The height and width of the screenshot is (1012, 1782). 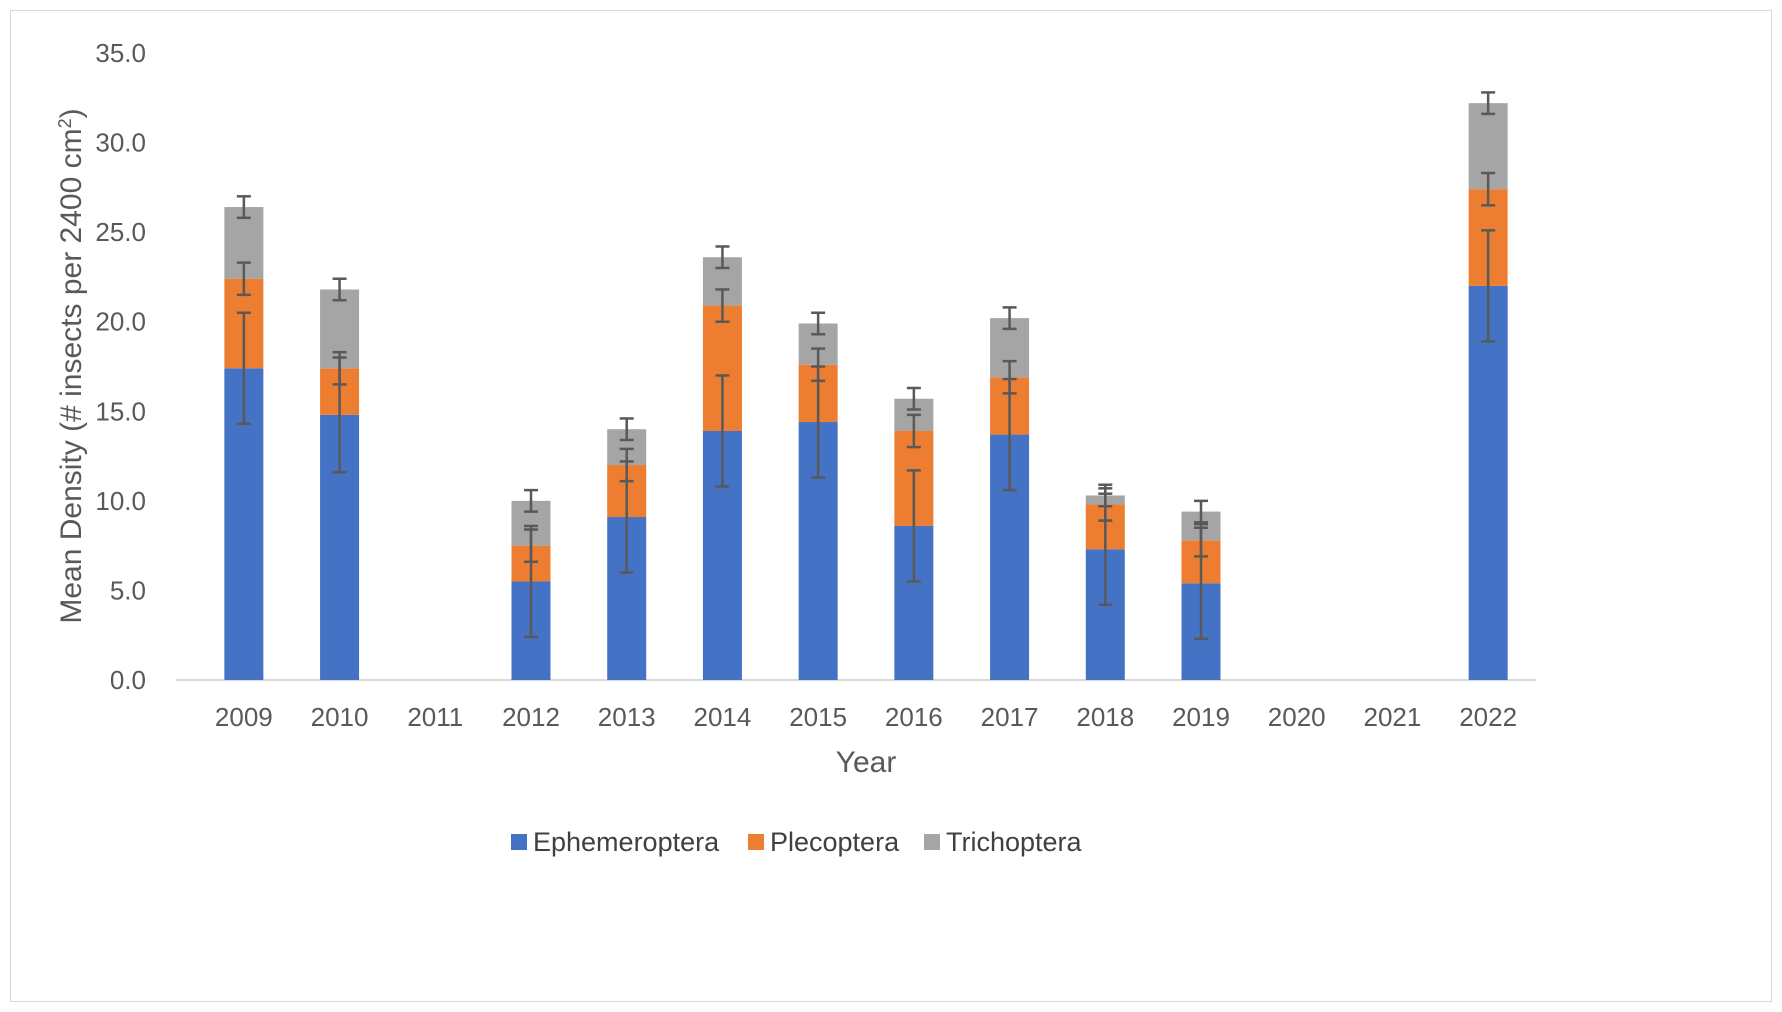 I want to click on legend-swatch-trichoptera, so click(x=932, y=842).